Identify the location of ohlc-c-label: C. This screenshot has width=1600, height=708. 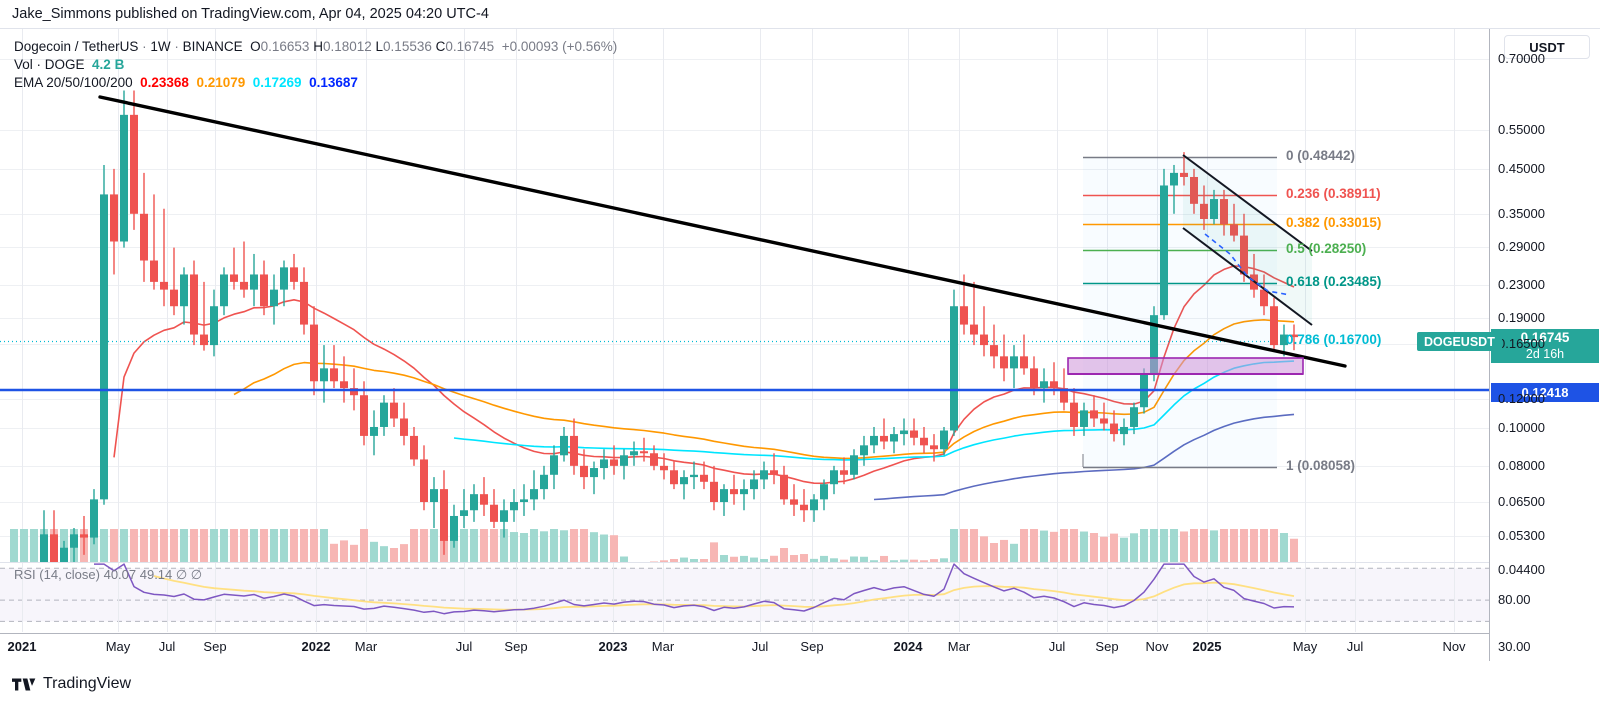
(440, 46).